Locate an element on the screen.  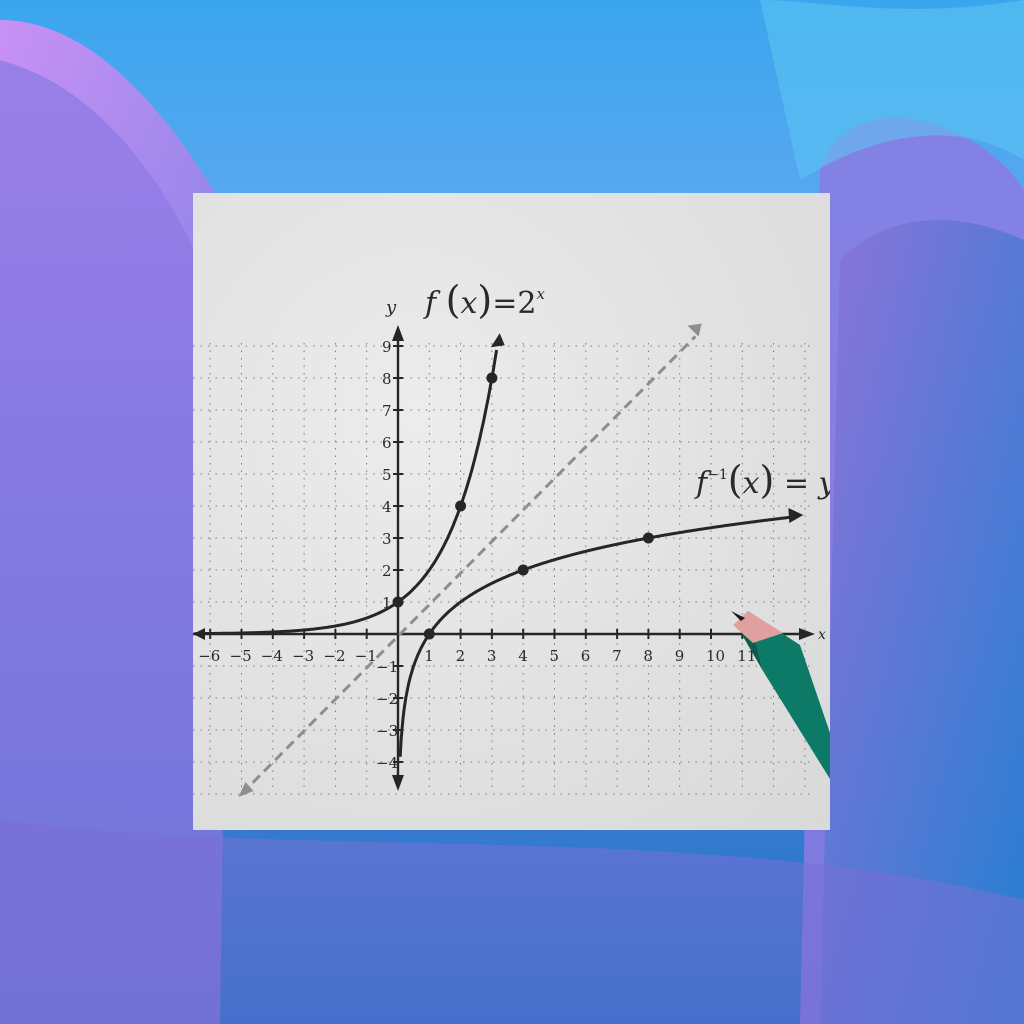
y-tick-label: 4 is located at coordinates (387, 507).